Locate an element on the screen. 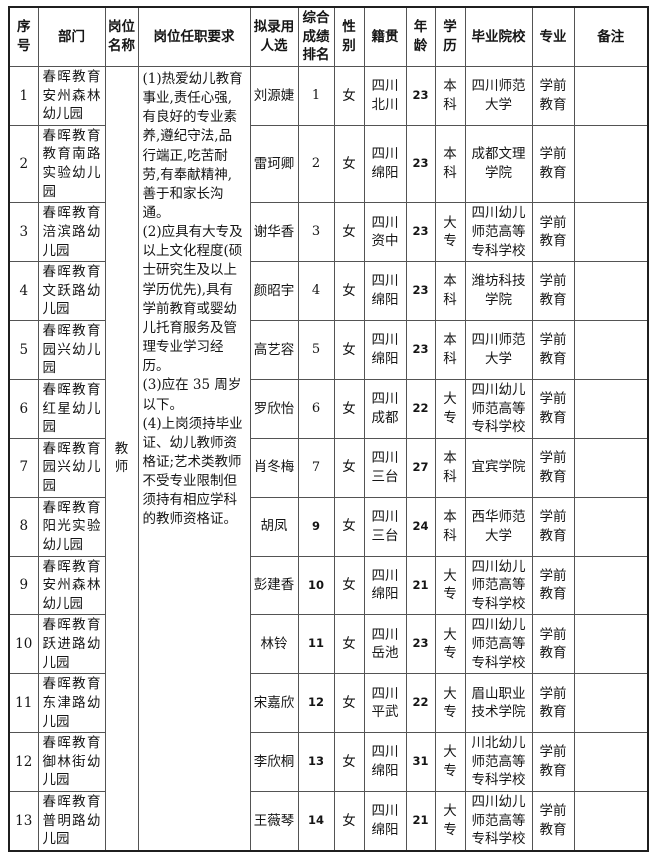 The image size is (656, 852). cell-rank: 5 is located at coordinates (316, 350).